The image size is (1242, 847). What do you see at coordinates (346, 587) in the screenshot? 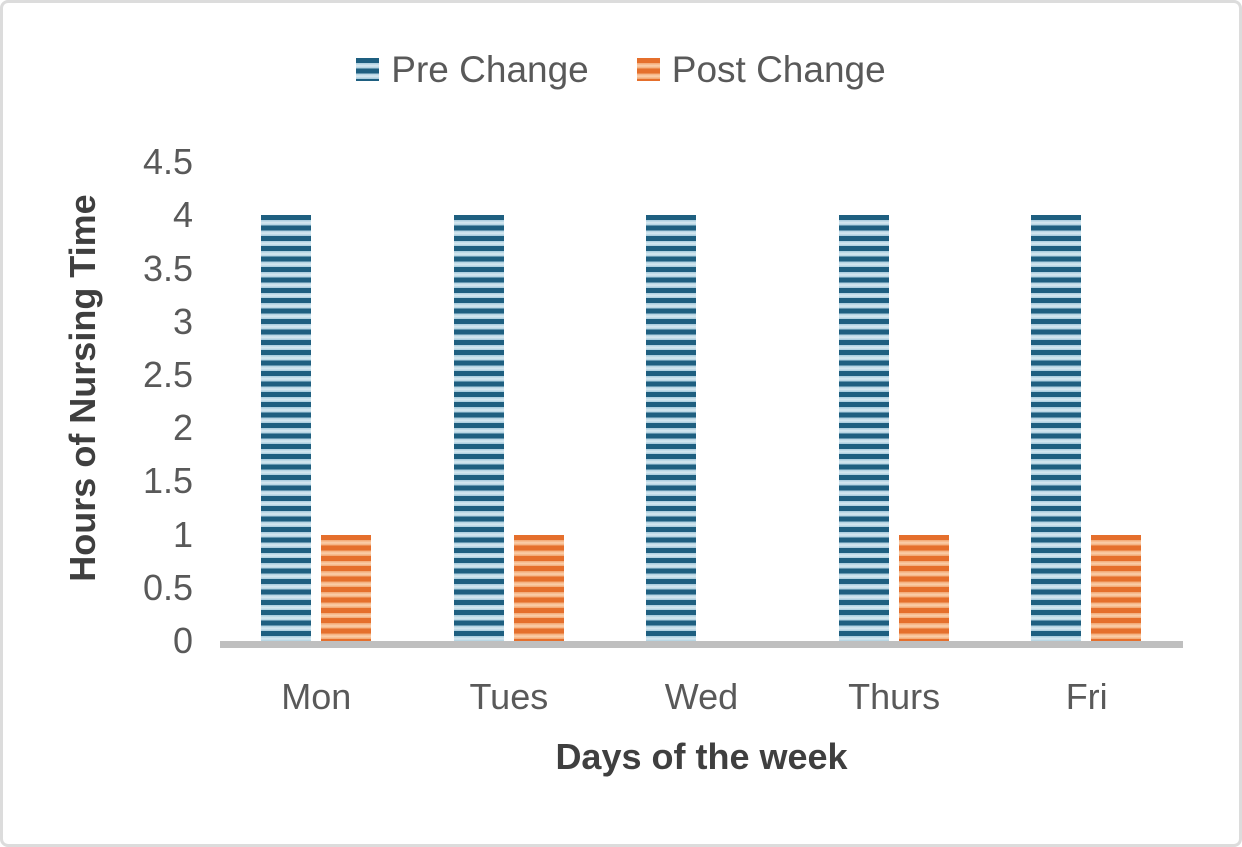
I see `bar-post-change-mon` at bounding box center [346, 587].